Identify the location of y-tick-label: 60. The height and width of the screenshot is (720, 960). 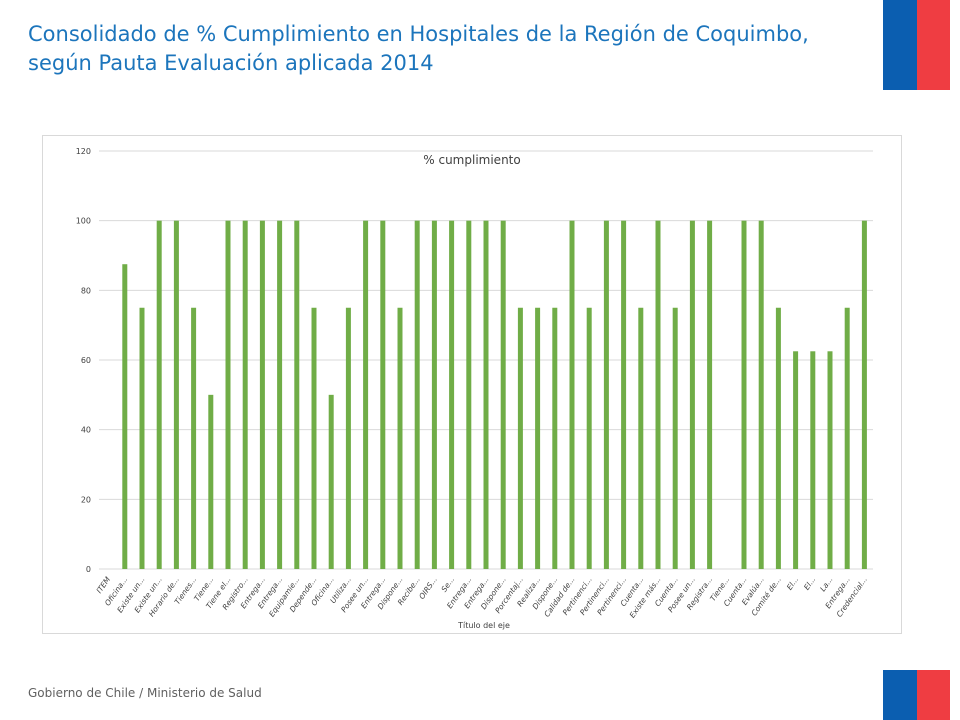
(86, 360).